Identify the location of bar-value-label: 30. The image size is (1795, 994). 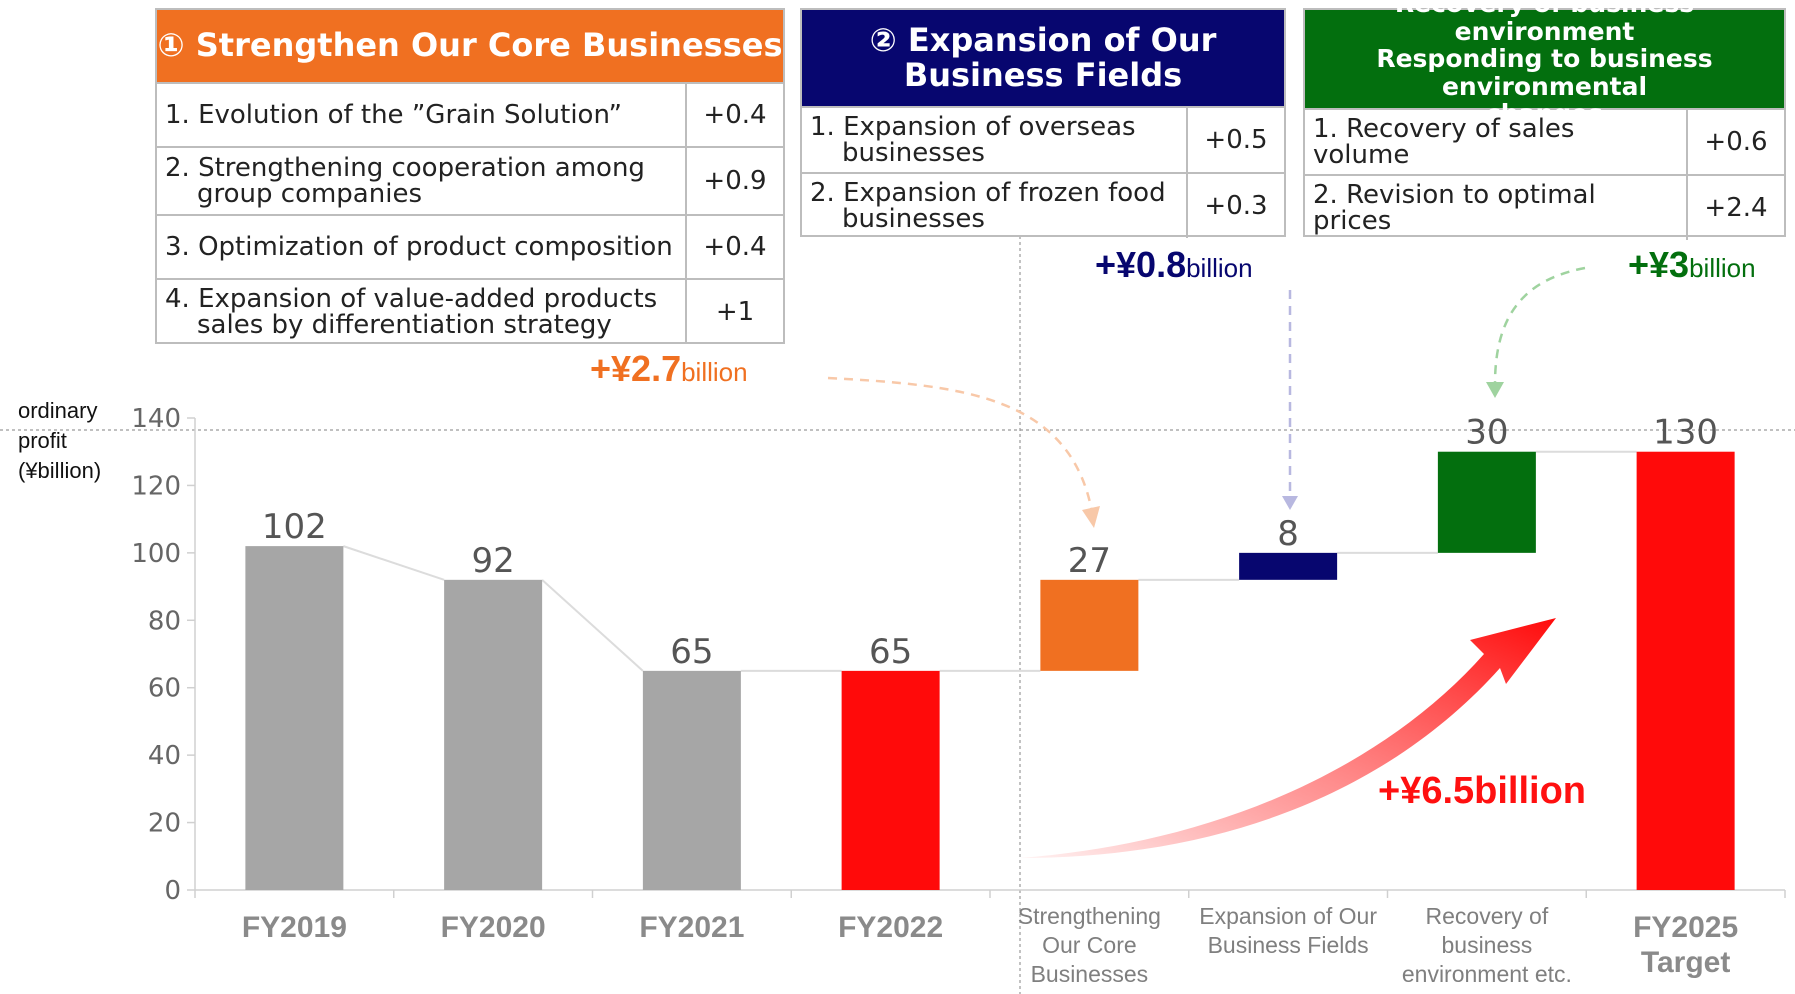
(1486, 433).